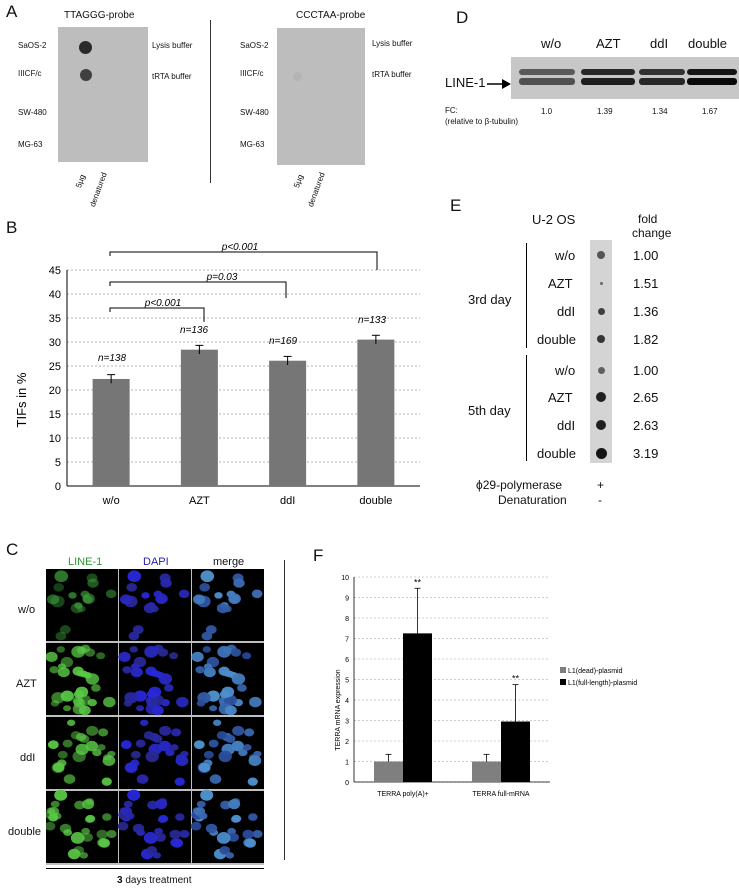  Describe the element at coordinates (662, 72) in the screenshot. I see `blot-band` at that location.